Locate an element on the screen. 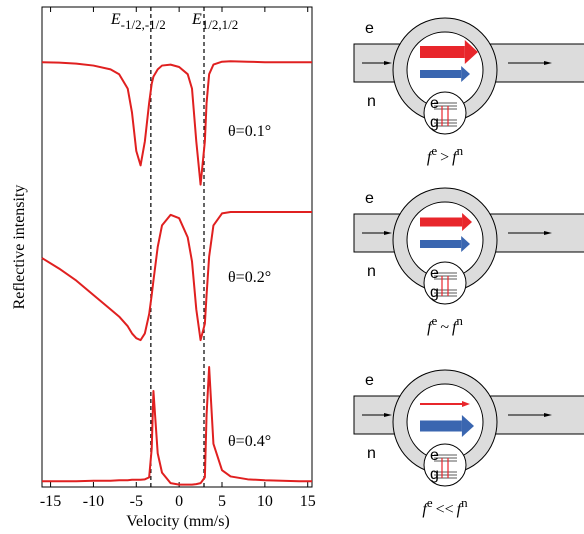  x-tick-label: -15 is located at coordinates (50, 501).